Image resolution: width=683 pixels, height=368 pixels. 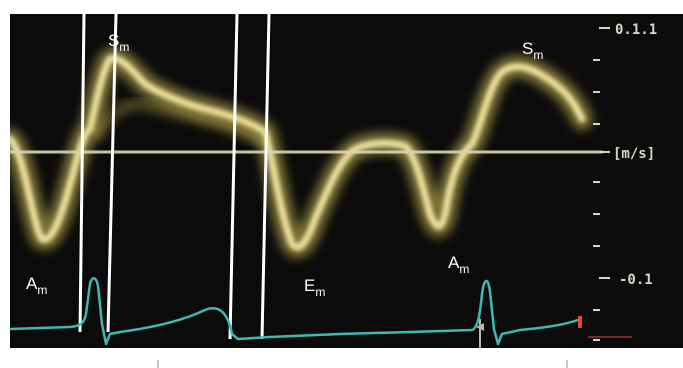 I want to click on scale-bottom-label: -0.1, so click(x=636, y=280).